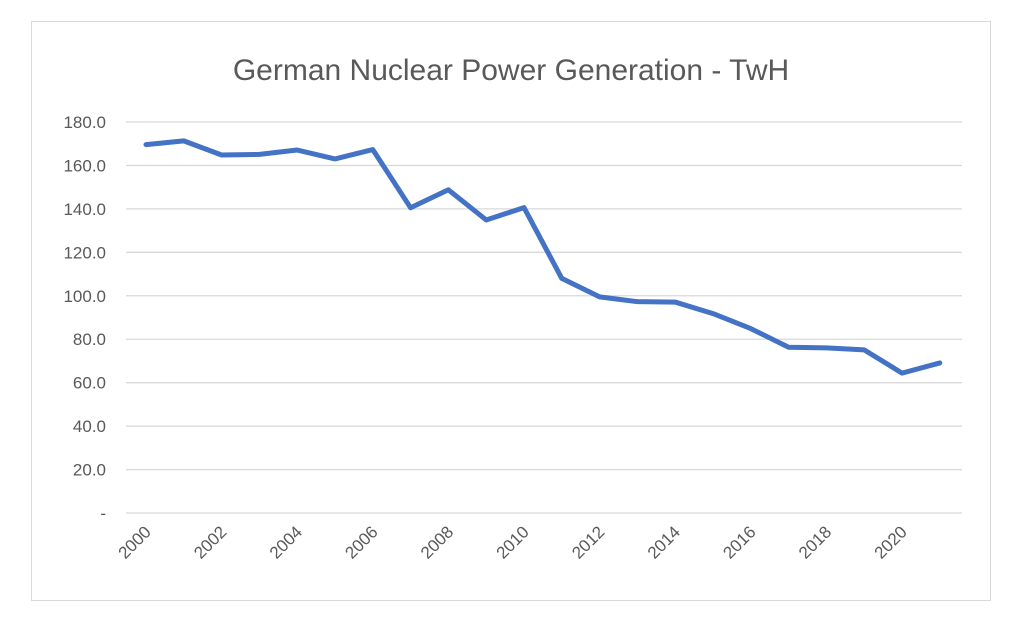 This screenshot has width=1020, height=630. Describe the element at coordinates (739, 542) in the screenshot. I see `x-tick-label: 2016` at that location.